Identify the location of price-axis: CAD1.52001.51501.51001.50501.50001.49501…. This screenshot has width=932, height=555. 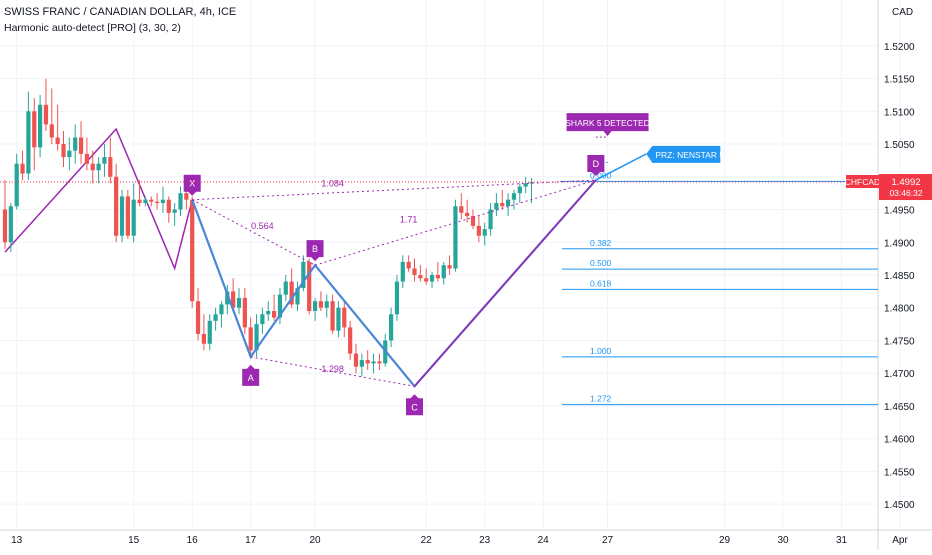
(899, 259).